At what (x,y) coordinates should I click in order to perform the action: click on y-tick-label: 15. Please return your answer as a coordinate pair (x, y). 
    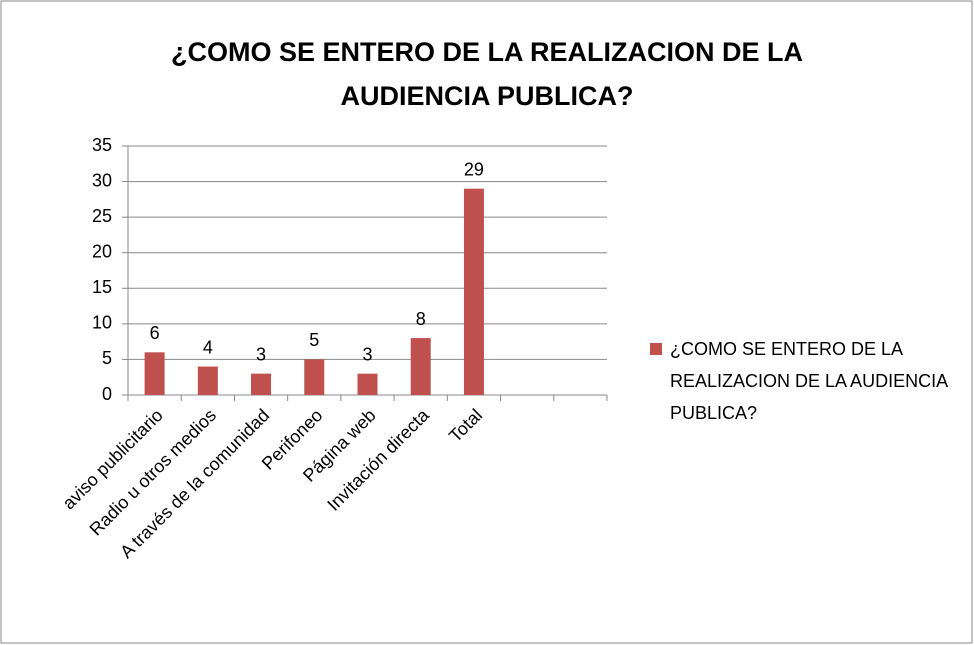
    Looking at the image, I should click on (102, 287).